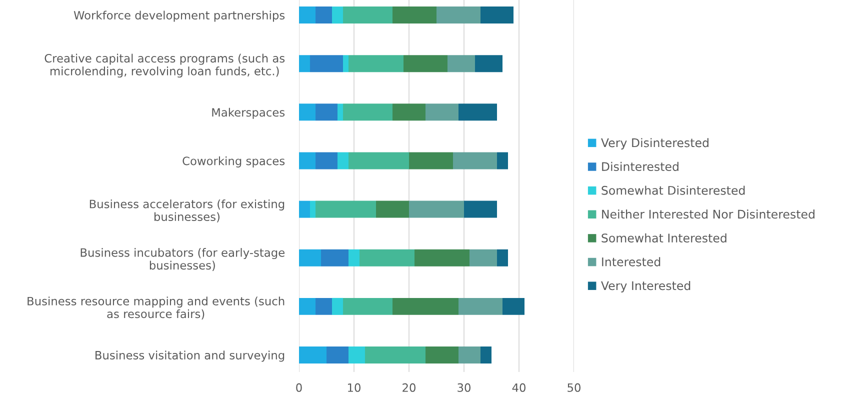 The width and height of the screenshot is (849, 410). What do you see at coordinates (519, 387) in the screenshot?
I see `x-tick-label: 40` at bounding box center [519, 387].